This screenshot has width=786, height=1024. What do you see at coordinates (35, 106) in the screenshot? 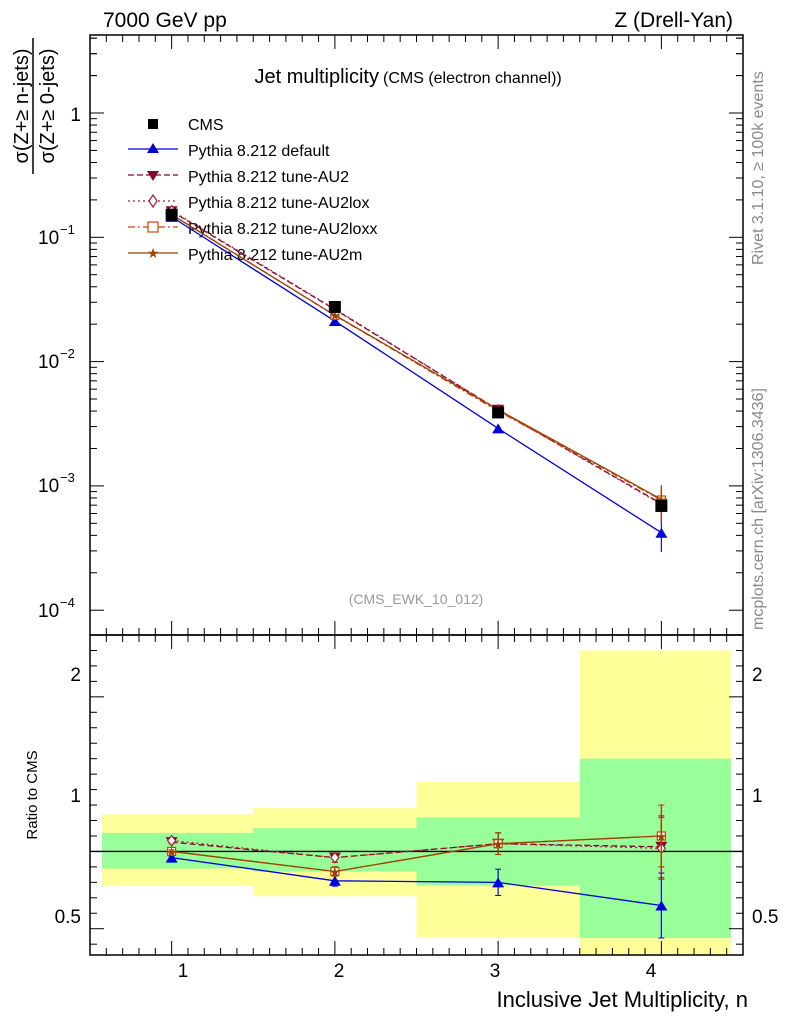
I see `main-ylabel: σ(Z+≥ n-jets) σ(Z+≥ 0-jets)` at bounding box center [35, 106].